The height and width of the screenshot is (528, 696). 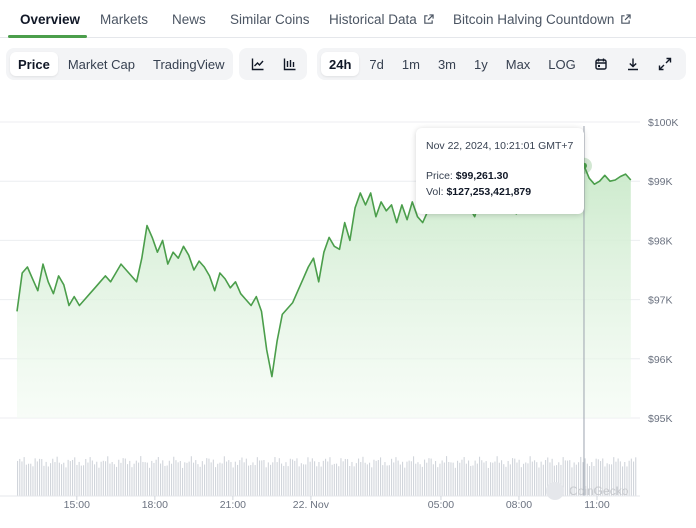 What do you see at coordinates (429, 19) in the screenshot?
I see `external-link-icon` at bounding box center [429, 19].